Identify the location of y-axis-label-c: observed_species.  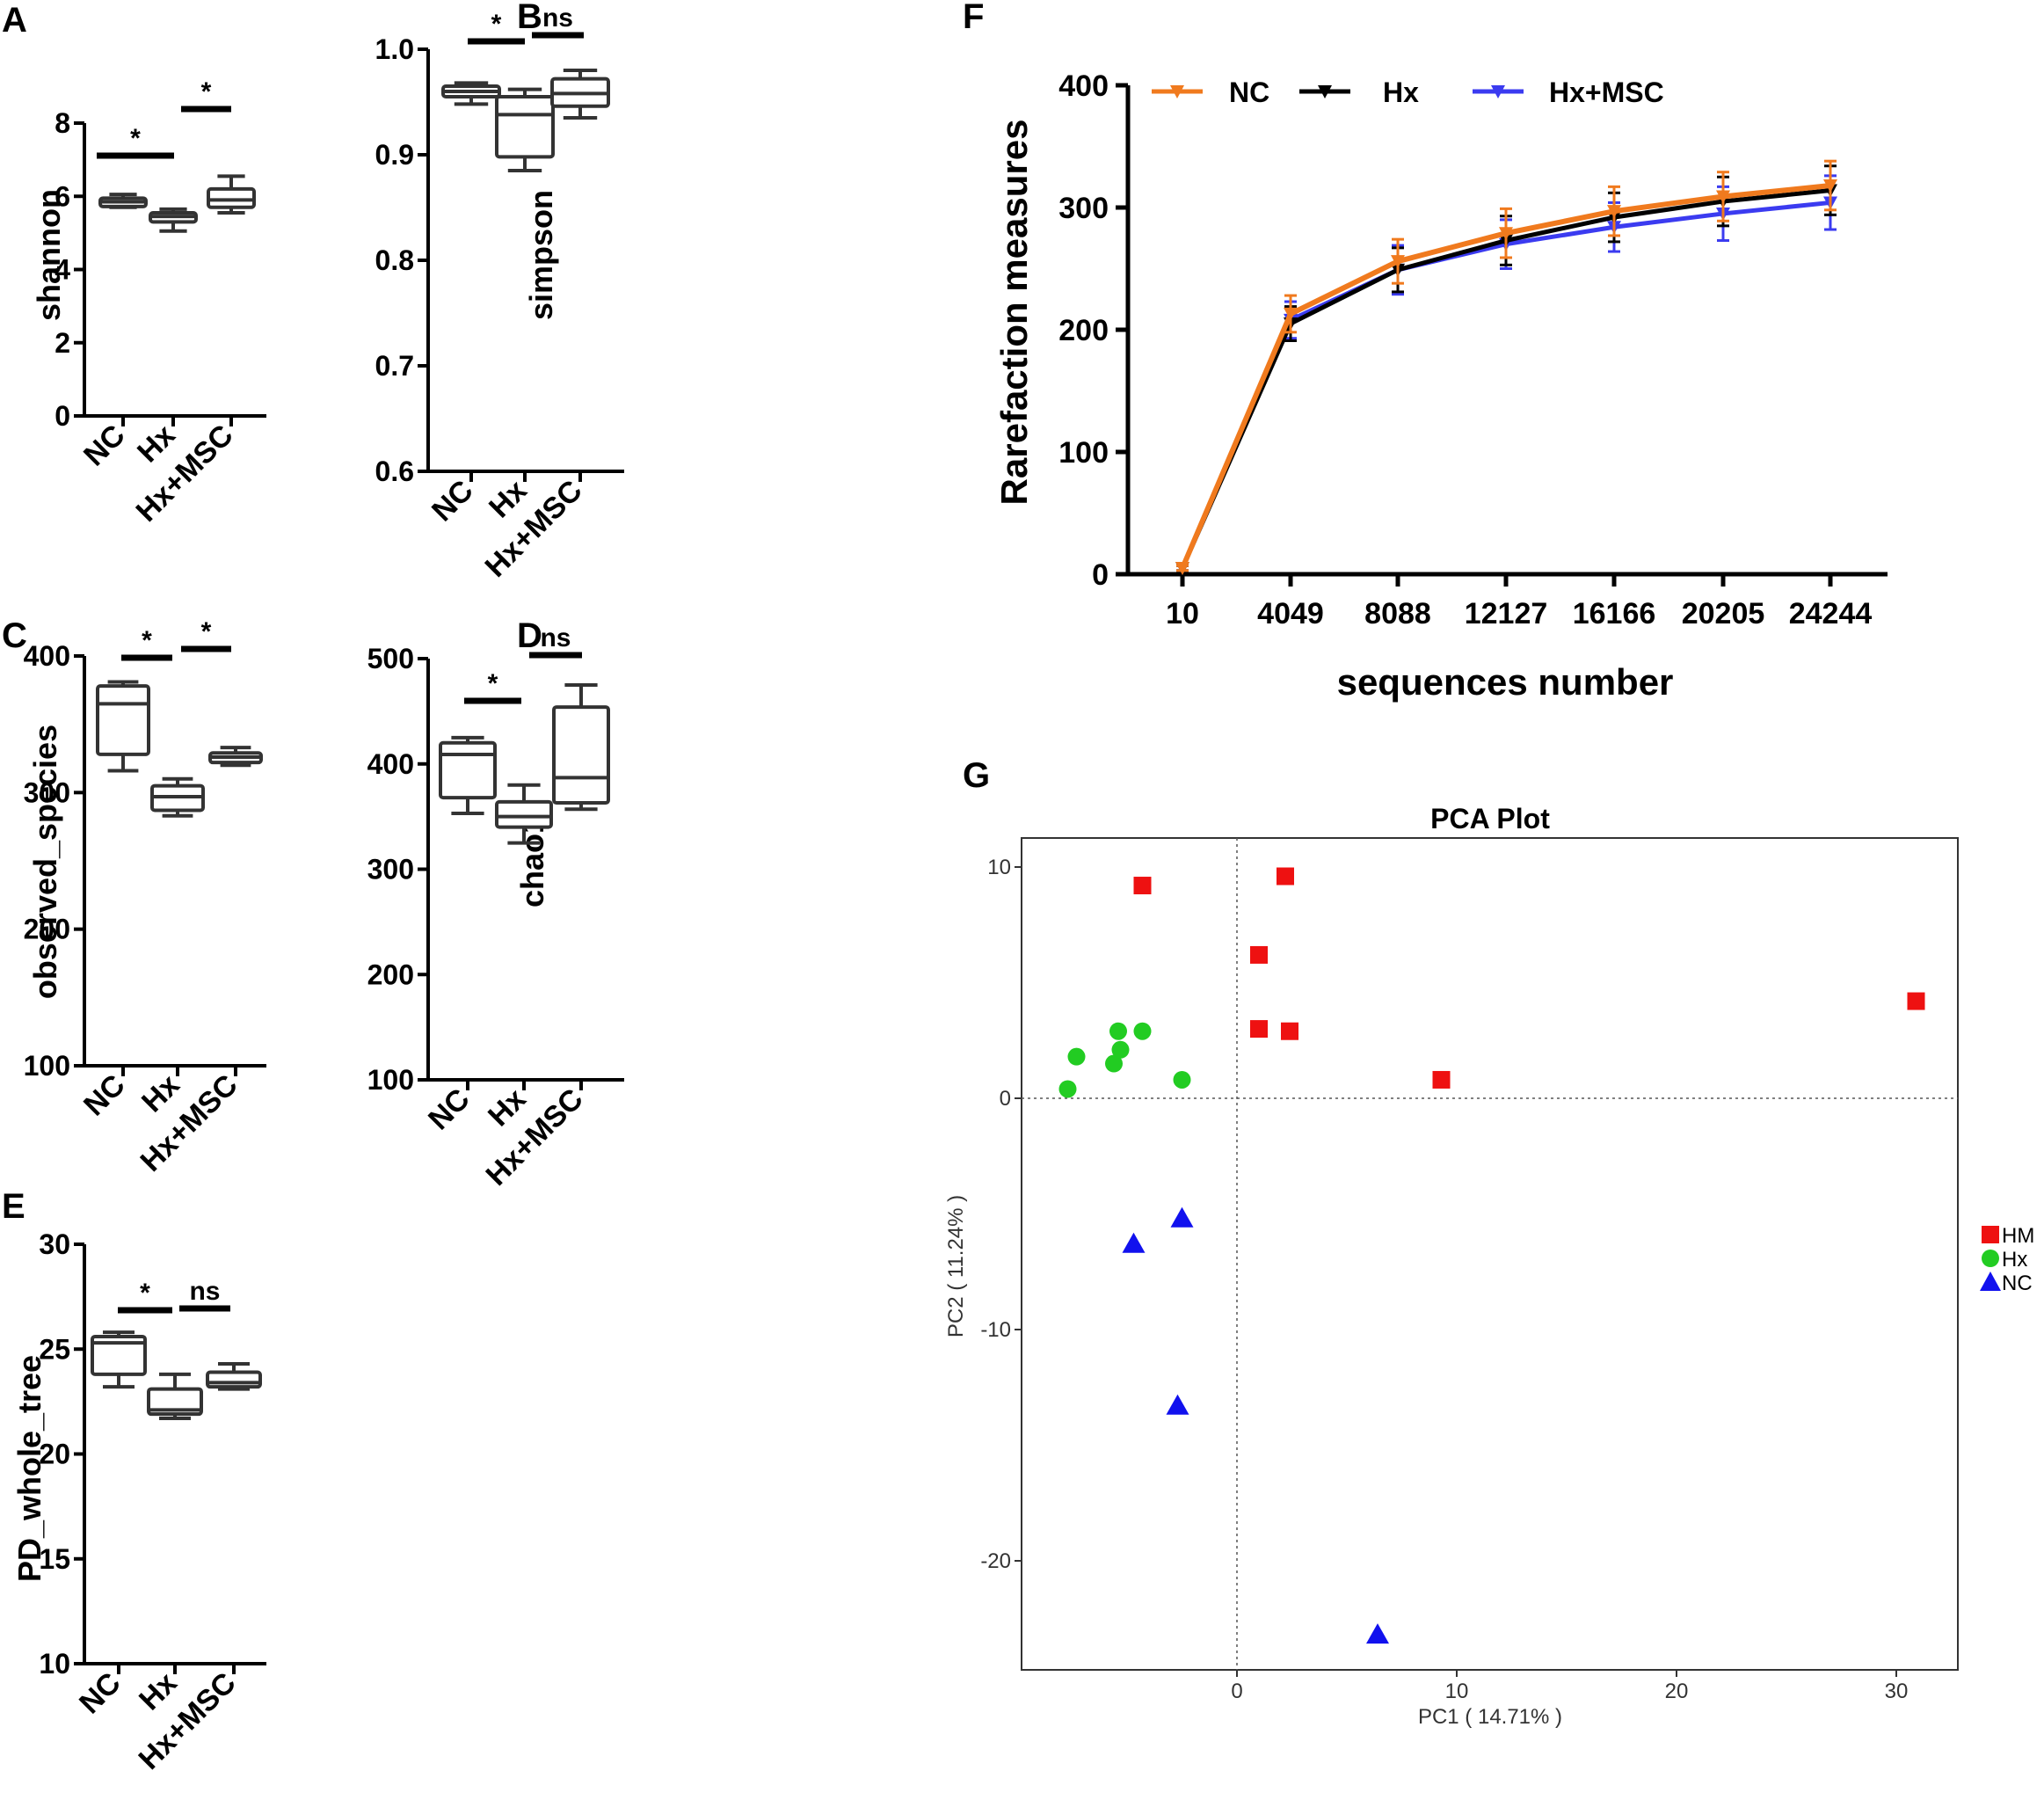
(45, 862).